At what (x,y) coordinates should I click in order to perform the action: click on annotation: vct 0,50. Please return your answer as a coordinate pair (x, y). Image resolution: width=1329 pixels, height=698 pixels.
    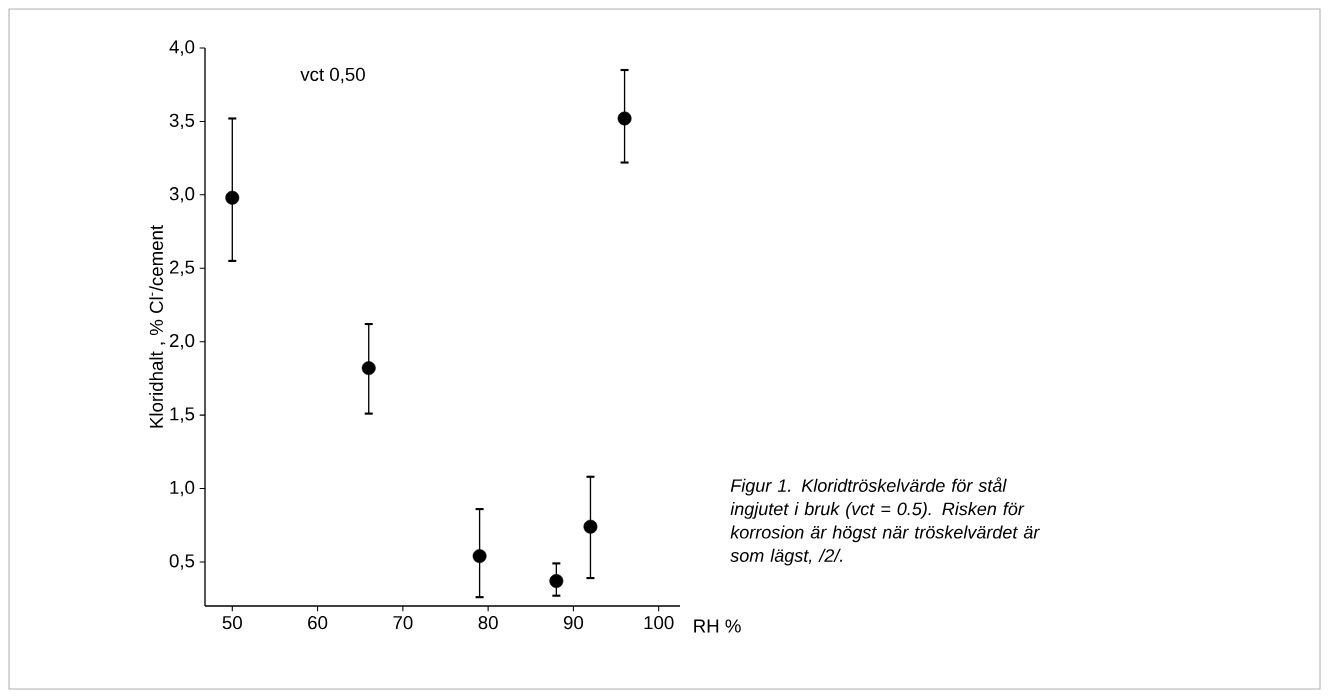
    Looking at the image, I should click on (332, 75).